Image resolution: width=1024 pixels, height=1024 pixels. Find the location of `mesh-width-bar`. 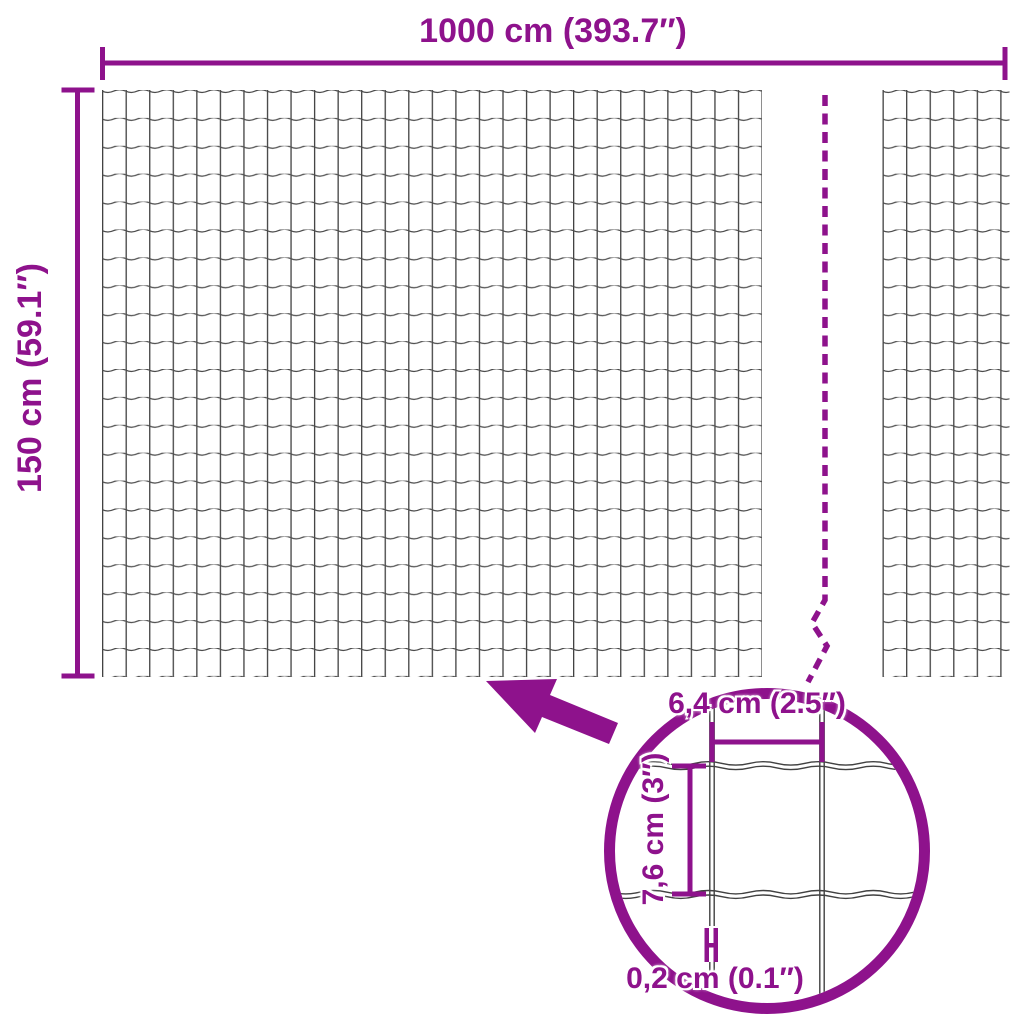

mesh-width-bar is located at coordinates (767, 742).